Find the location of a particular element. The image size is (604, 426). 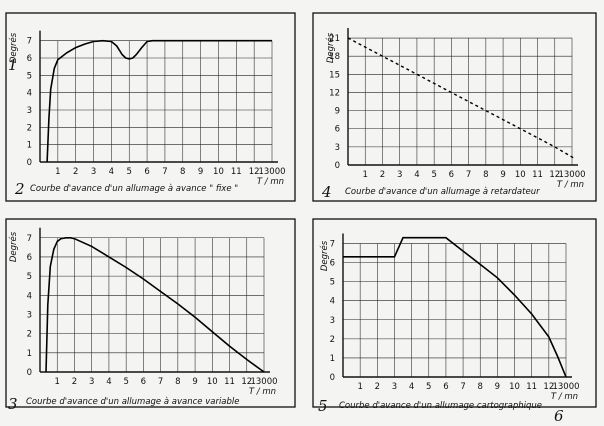

panel-number-marker: 2 is located at coordinates (19, 189).